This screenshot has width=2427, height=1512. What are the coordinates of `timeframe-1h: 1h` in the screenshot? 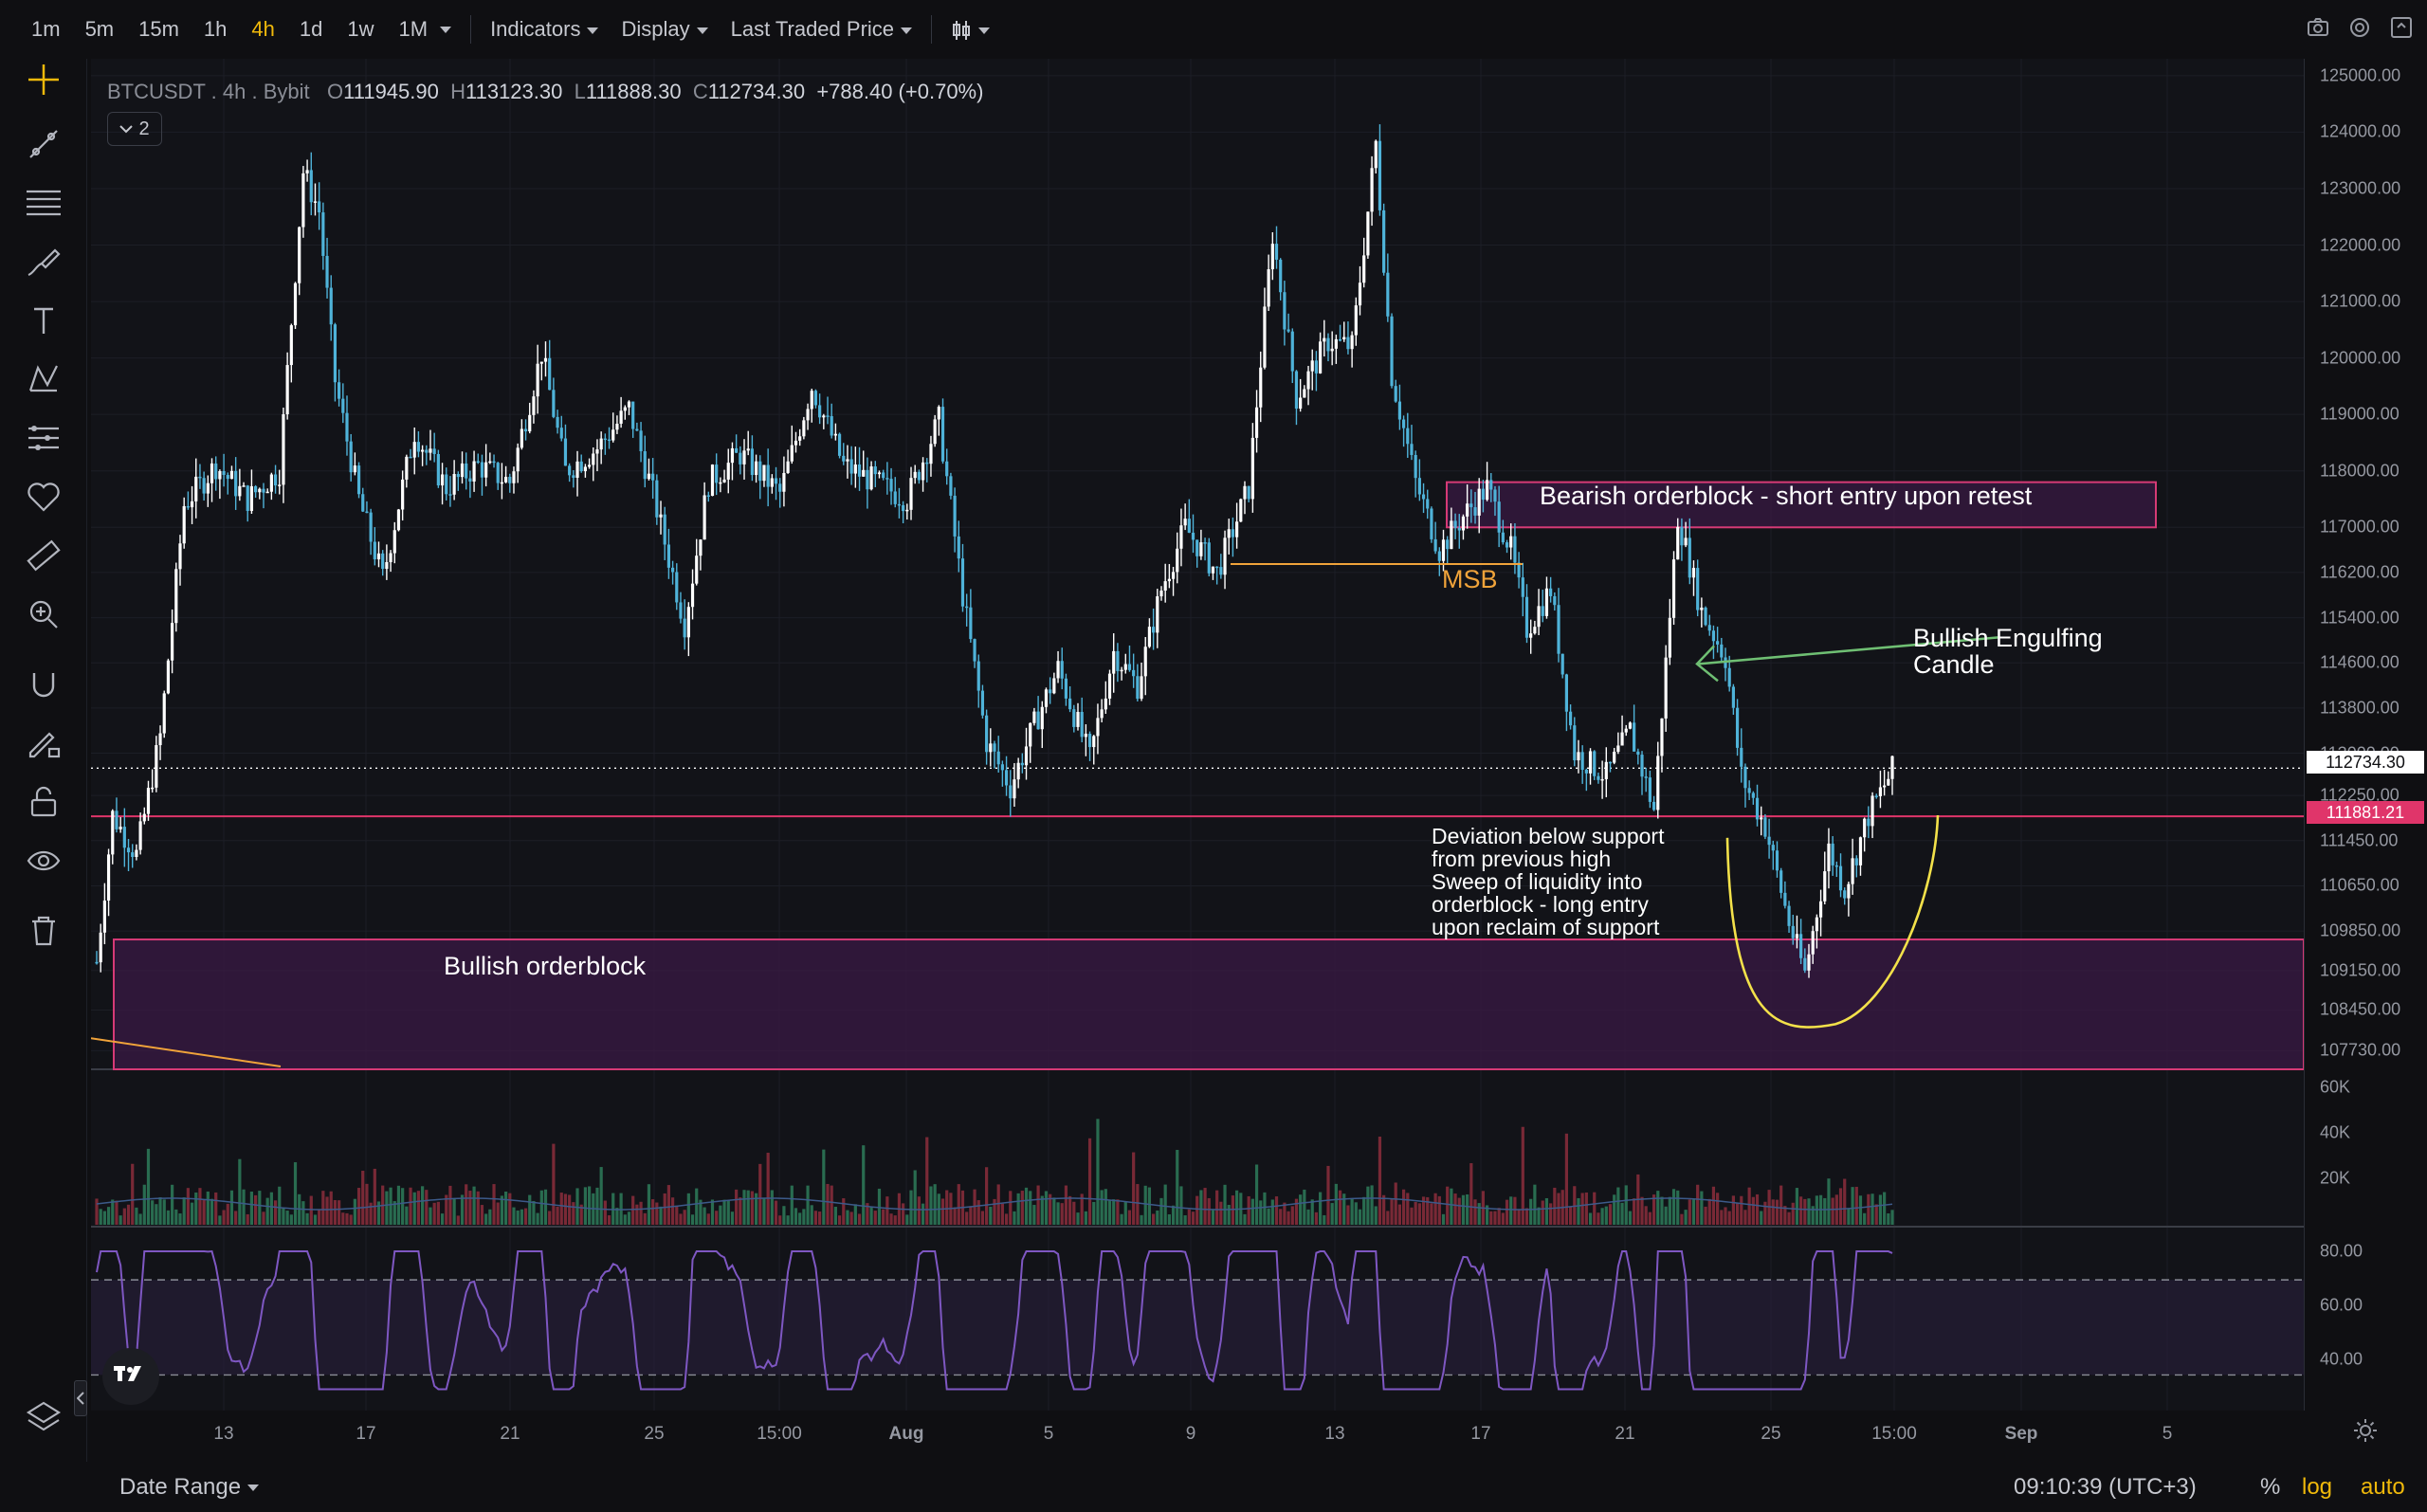 It's located at (215, 29).